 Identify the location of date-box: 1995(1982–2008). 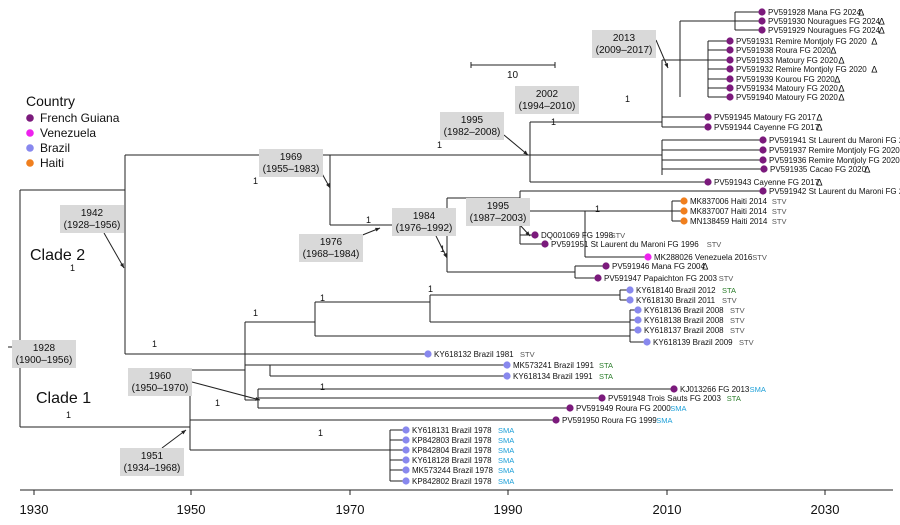
(484, 134).